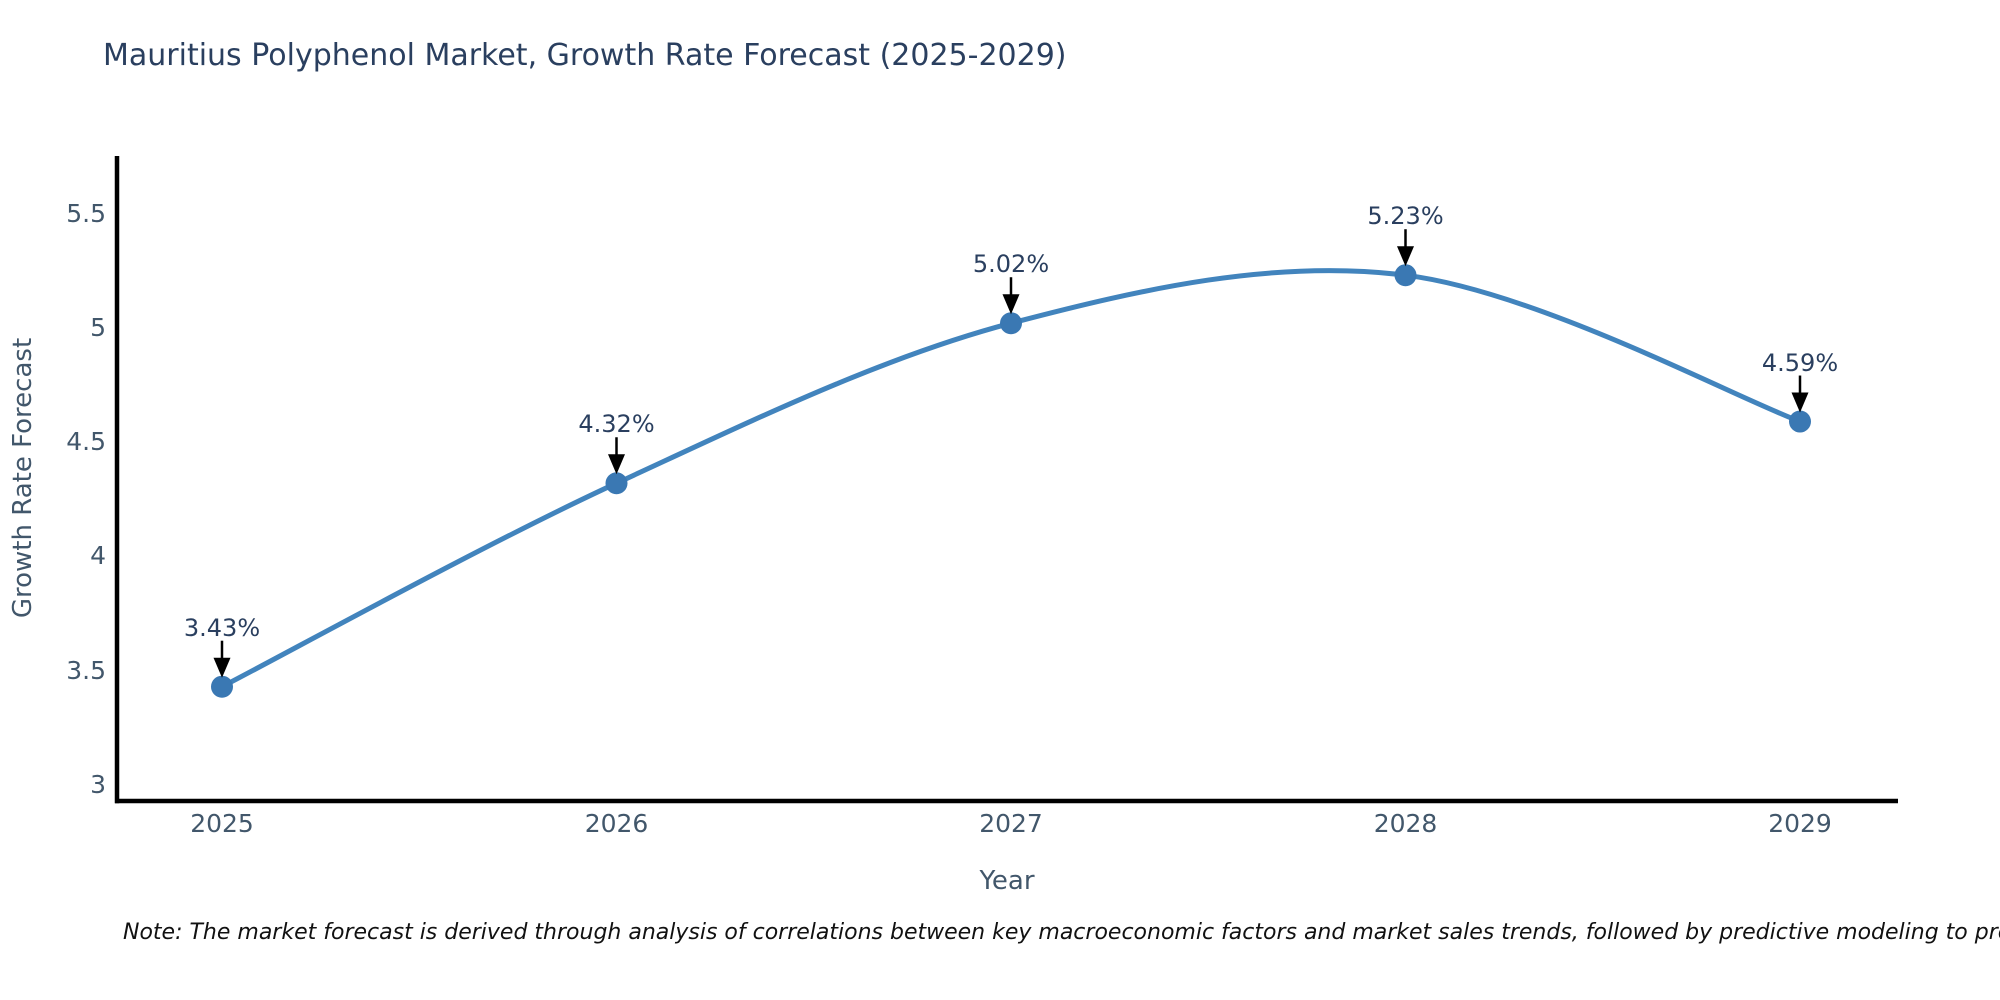 Image resolution: width=2000 pixels, height=1000 pixels. I want to click on x-tick-label: 2026, so click(616, 823).